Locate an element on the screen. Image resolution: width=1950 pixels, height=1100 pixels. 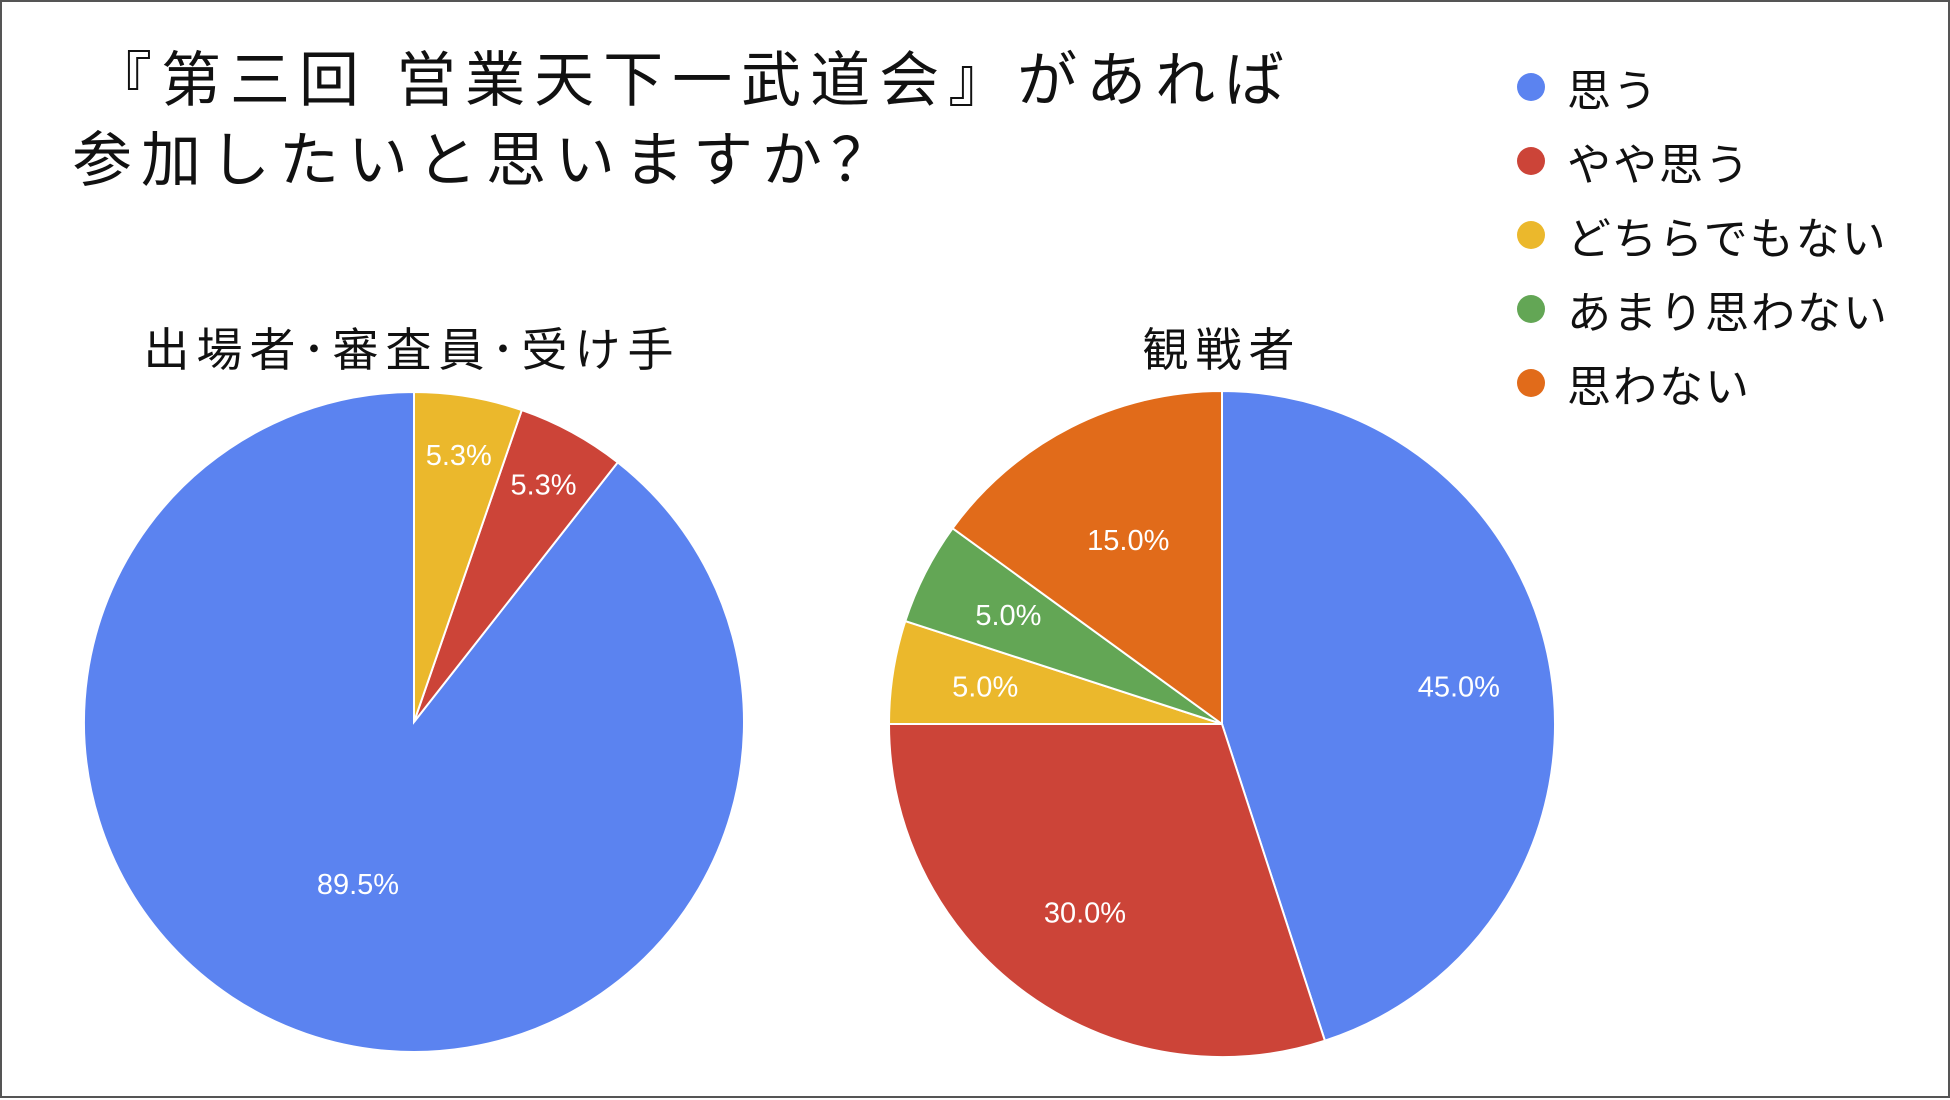
pie-data-label: 30.0% is located at coordinates (1085, 914).